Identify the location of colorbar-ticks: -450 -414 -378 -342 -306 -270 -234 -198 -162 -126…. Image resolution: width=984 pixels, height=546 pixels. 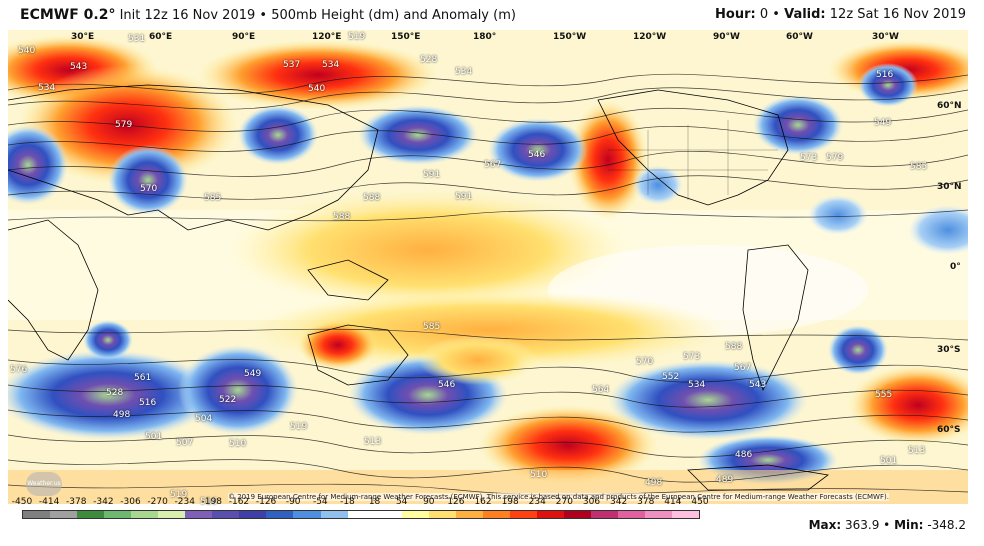
(360, 514).